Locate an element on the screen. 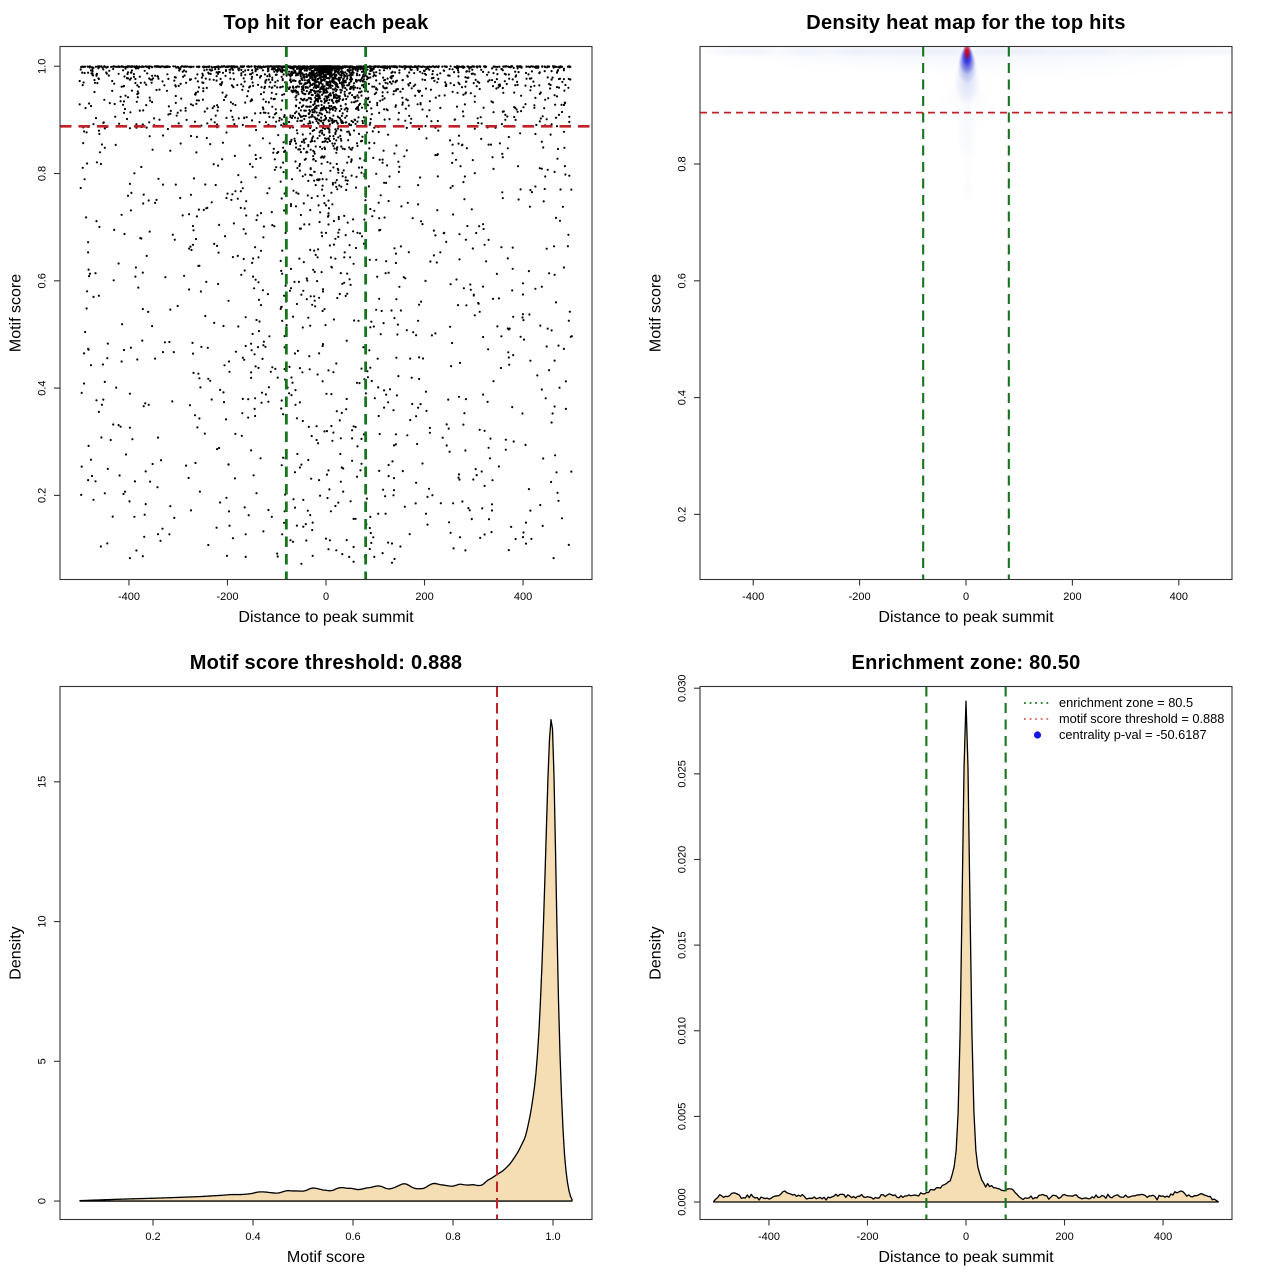 This screenshot has height=1280, width=1280. density-area is located at coordinates (326, 960).